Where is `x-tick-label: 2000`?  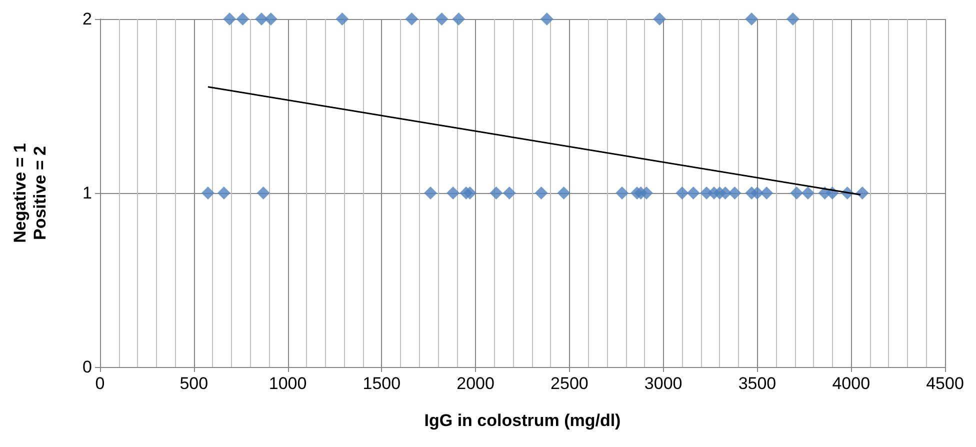 x-tick-label: 2000 is located at coordinates (475, 383).